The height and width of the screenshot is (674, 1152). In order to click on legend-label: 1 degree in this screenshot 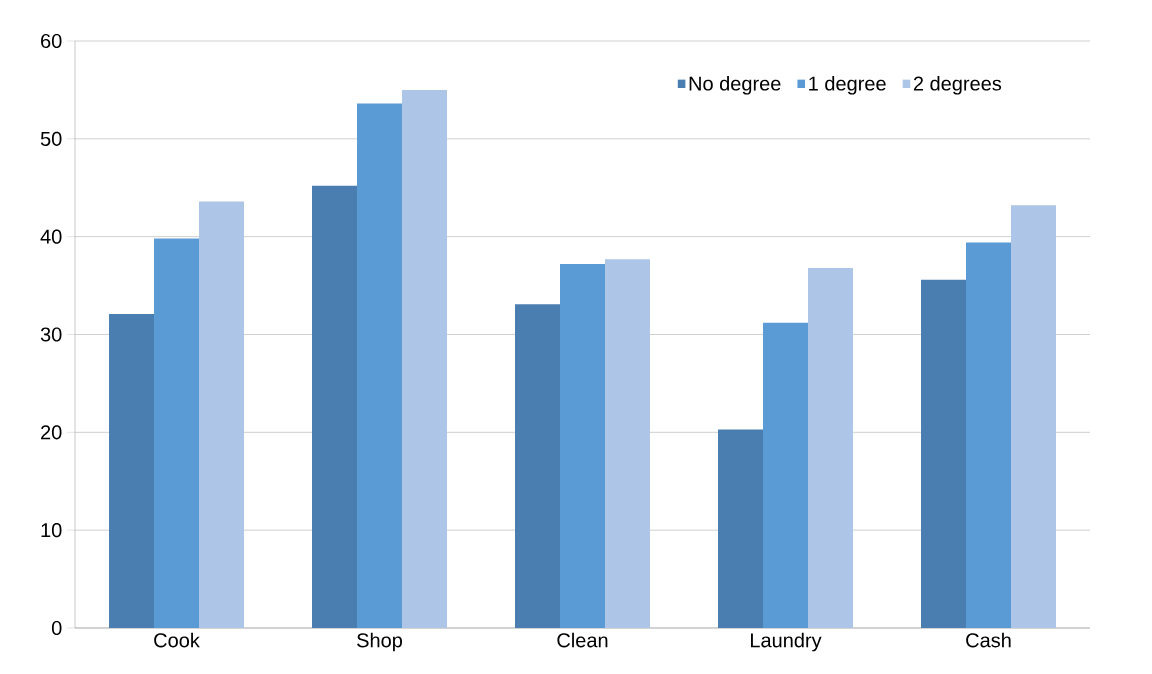, I will do `click(847, 85)`.